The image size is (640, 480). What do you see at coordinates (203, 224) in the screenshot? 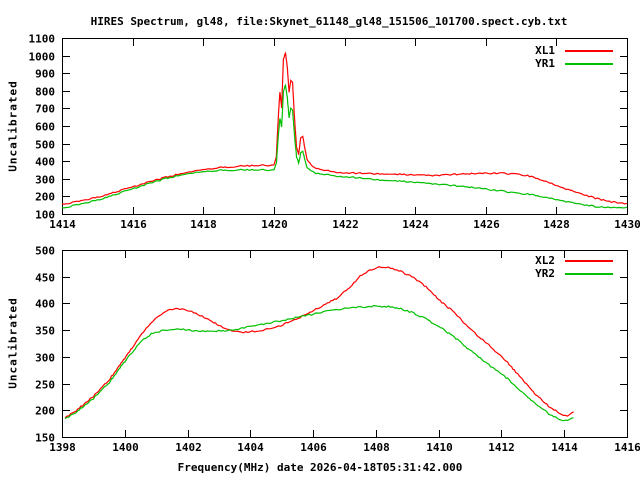
I see `svg-text: 1418` at bounding box center [203, 224].